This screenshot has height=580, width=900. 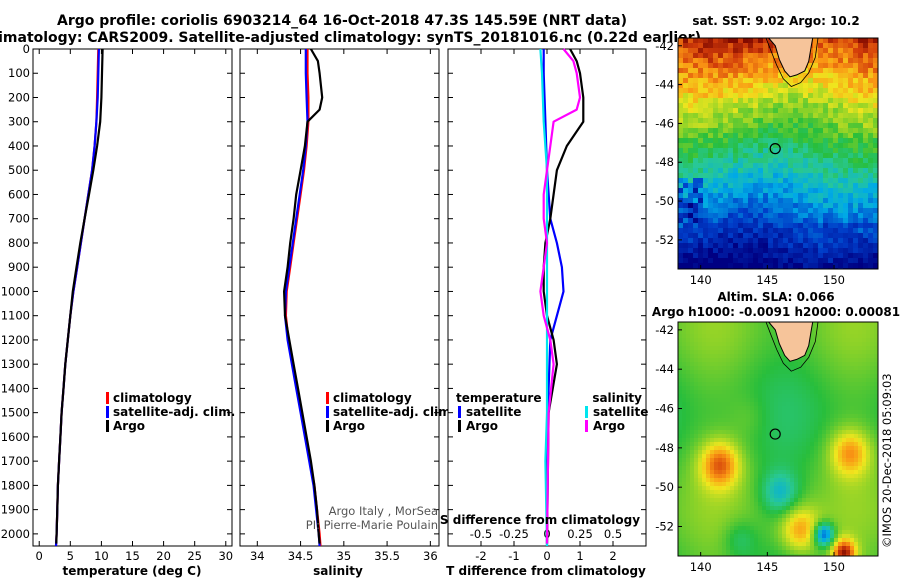 I want to click on lat-tick-label: -46, so click(x=664, y=123).